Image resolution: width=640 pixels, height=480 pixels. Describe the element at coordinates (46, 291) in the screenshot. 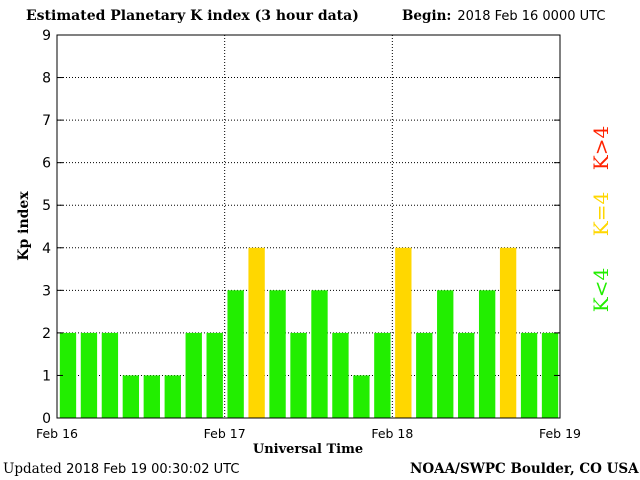

I see `y-tick-label: 3` at that location.